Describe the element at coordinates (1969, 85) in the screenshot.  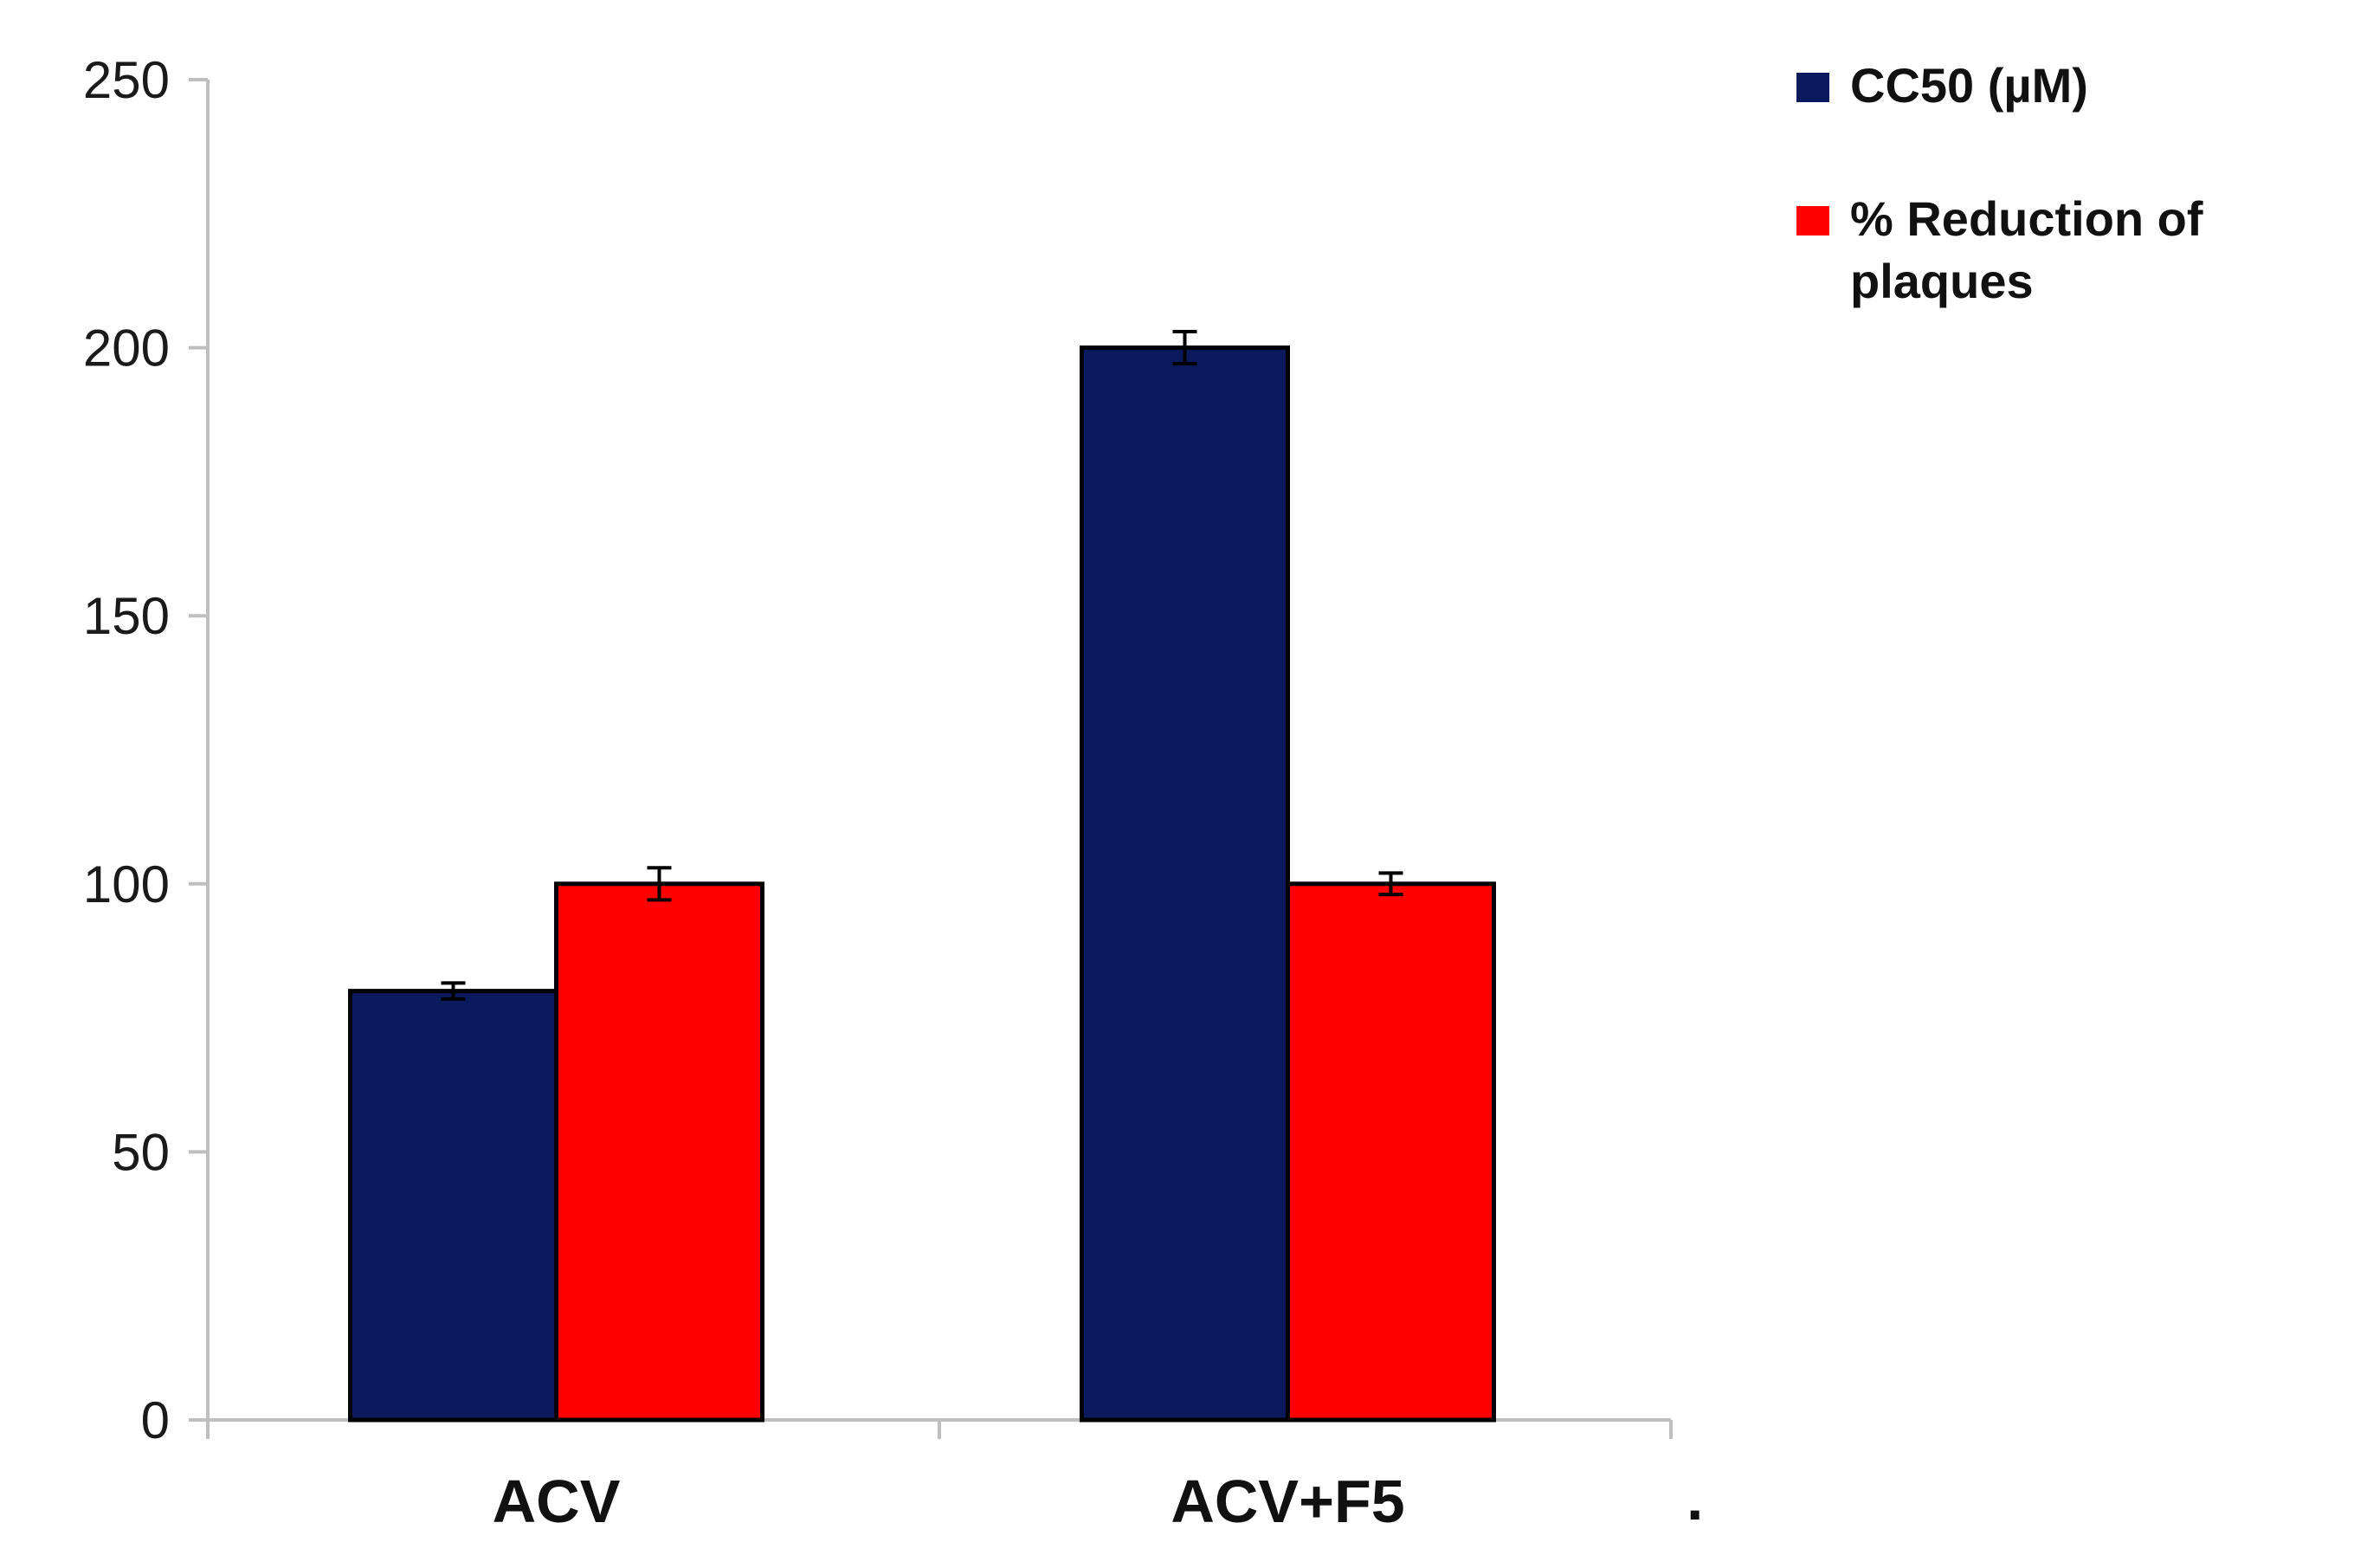
I see `legend-label: CC50 (µM)` at that location.